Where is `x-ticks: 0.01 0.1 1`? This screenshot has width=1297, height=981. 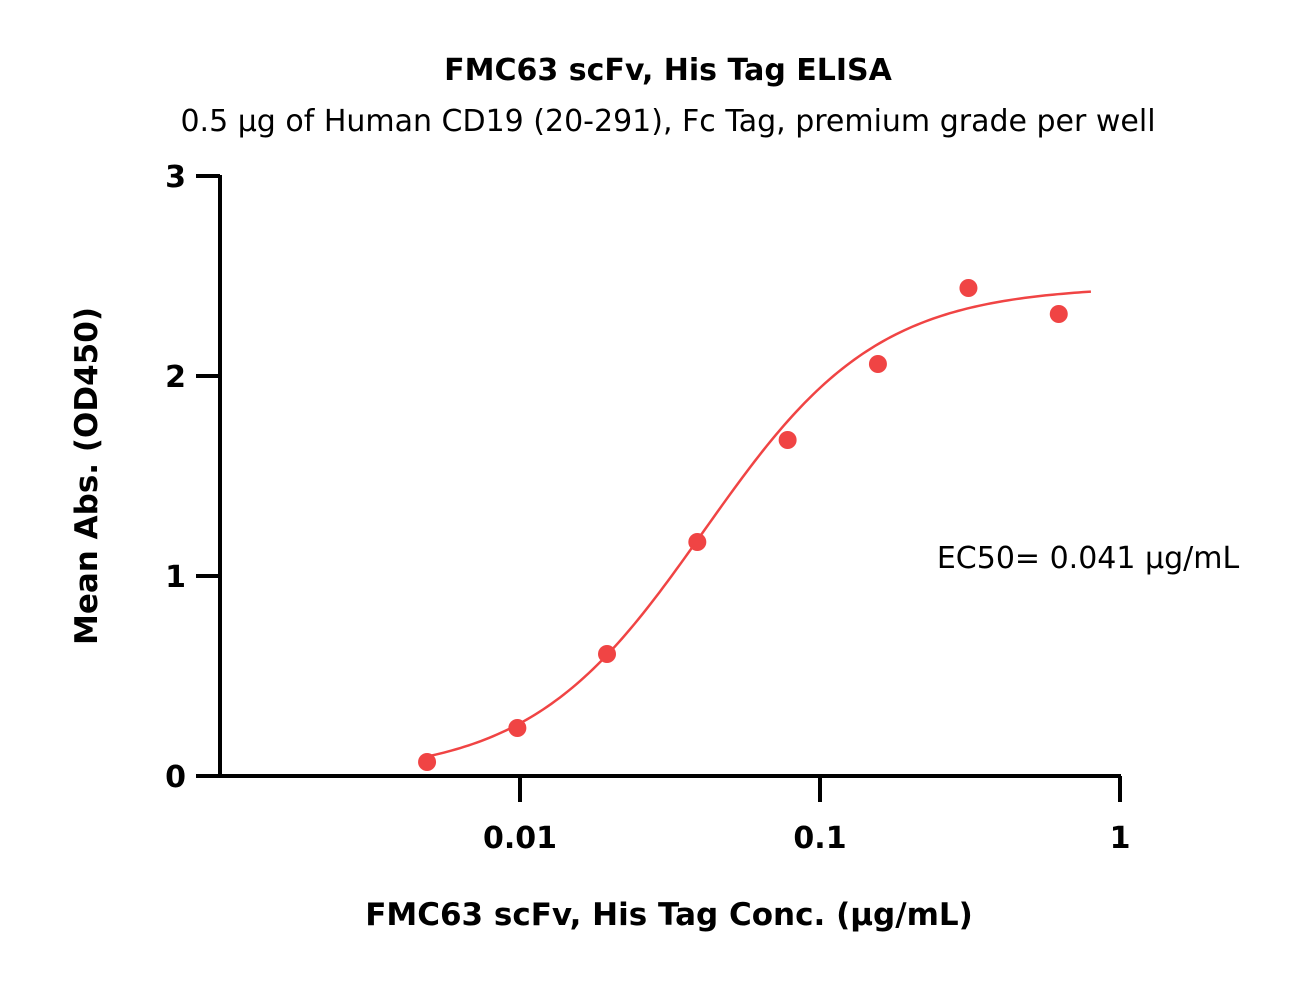 x-ticks: 0.01 0.1 1 is located at coordinates (806, 816).